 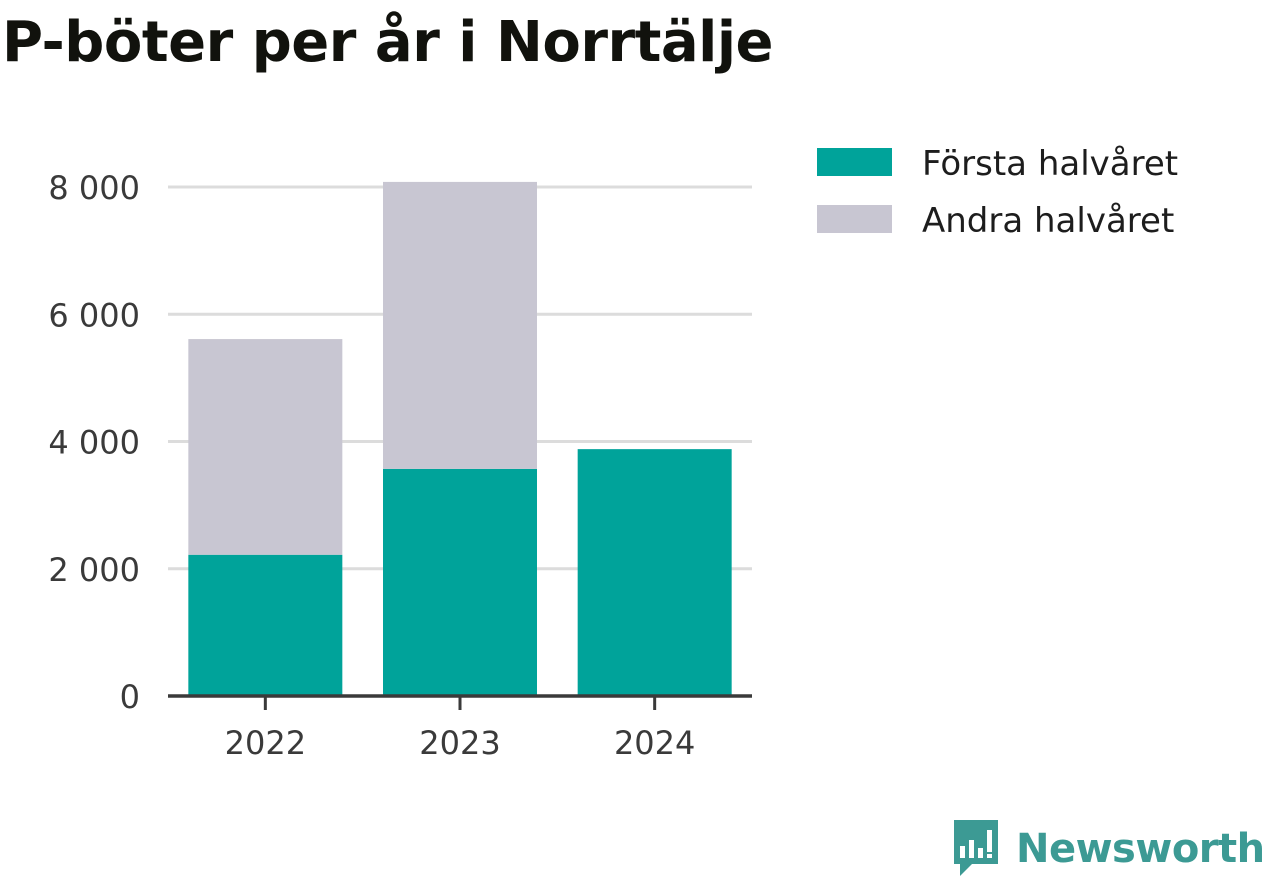 What do you see at coordinates (94, 443) in the screenshot?
I see `y-tick-label: 4 000` at bounding box center [94, 443].